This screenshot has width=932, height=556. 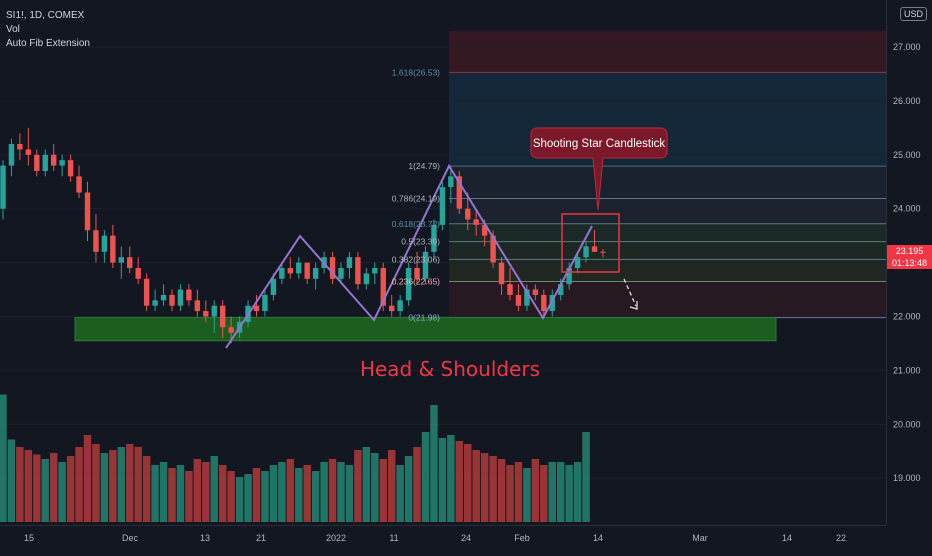 What do you see at coordinates (13, 29) in the screenshot?
I see `volume-indicator-label: Vol` at bounding box center [13, 29].